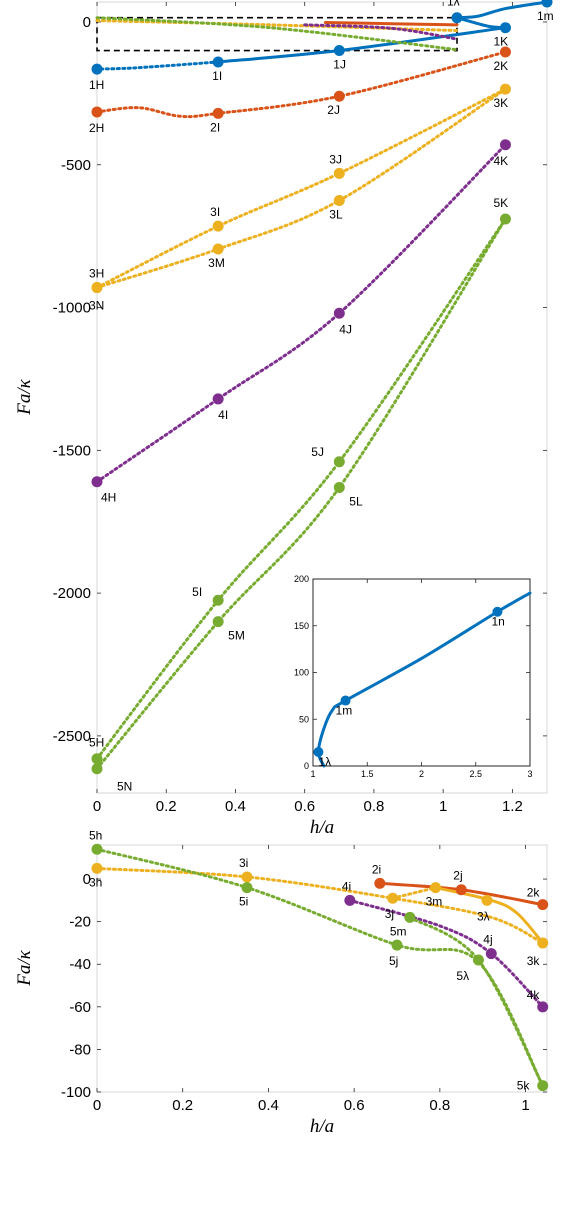 The height and width of the screenshot is (1207, 569). What do you see at coordinates (336, 214) in the screenshot?
I see `point-label: 3L` at bounding box center [336, 214].